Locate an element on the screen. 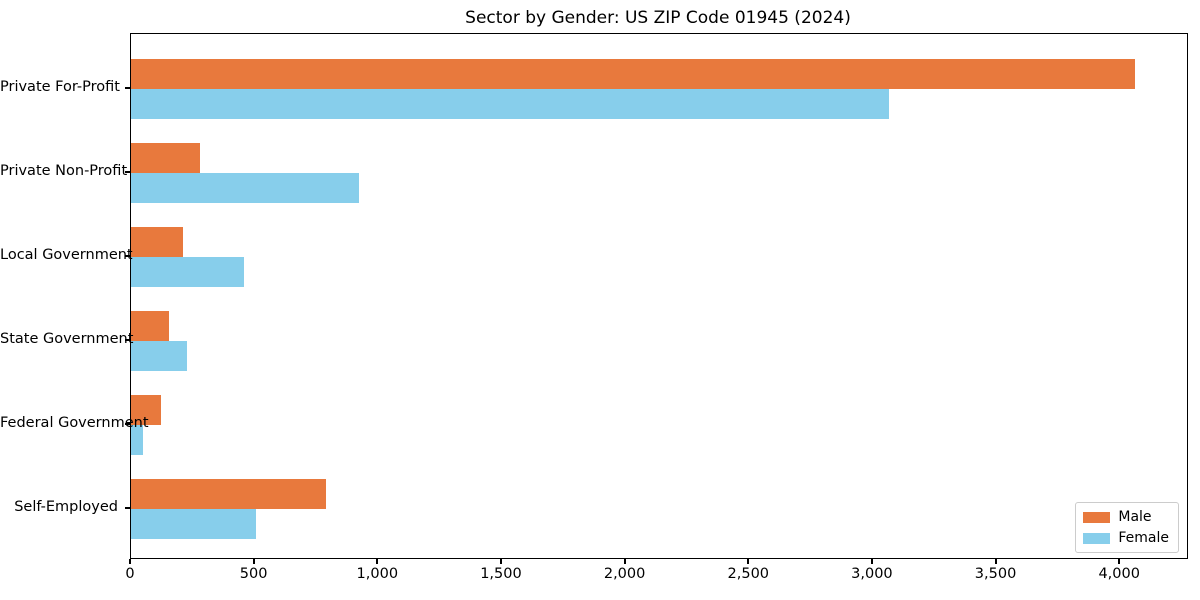 The width and height of the screenshot is (1200, 600). legend: Male Female is located at coordinates (1127, 527).